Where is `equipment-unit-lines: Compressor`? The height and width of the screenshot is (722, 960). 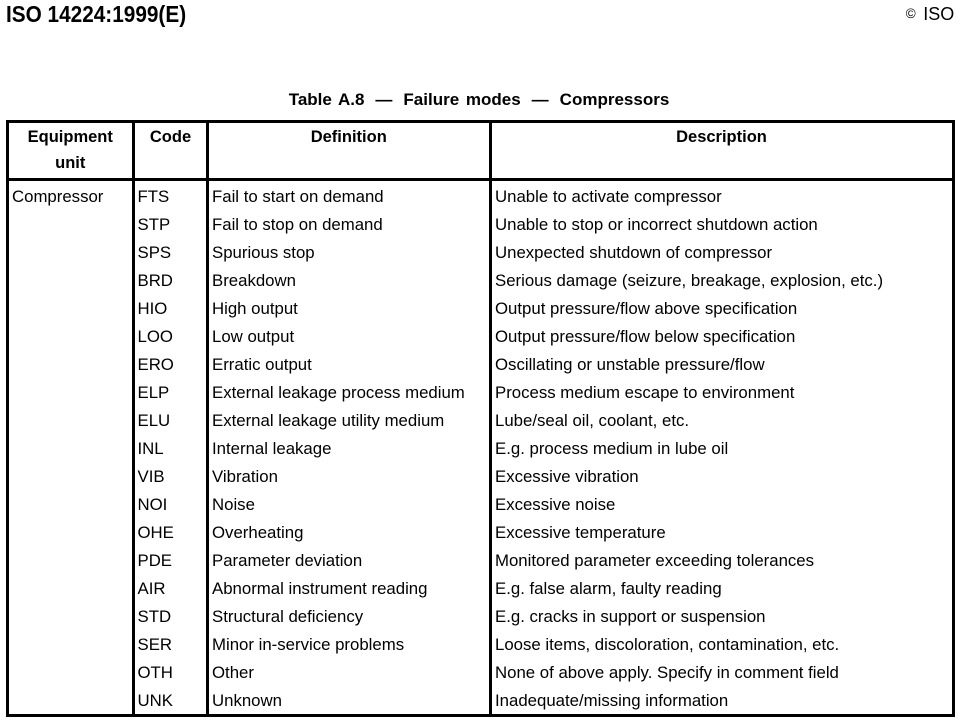
equipment-unit-lines: Compressor is located at coordinates (71, 448).